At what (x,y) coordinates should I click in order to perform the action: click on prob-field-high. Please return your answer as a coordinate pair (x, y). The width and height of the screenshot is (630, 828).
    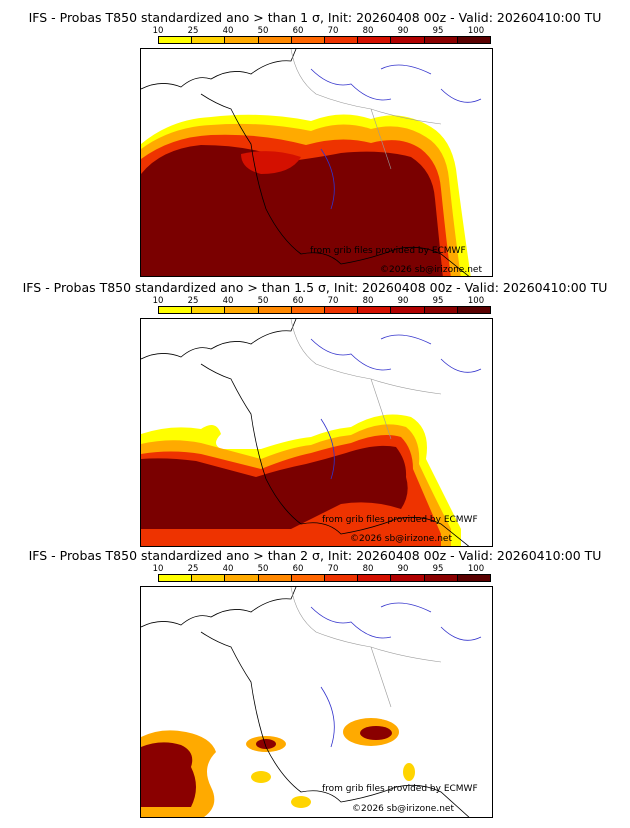
    Looking at the image, I should click on (168, 774).